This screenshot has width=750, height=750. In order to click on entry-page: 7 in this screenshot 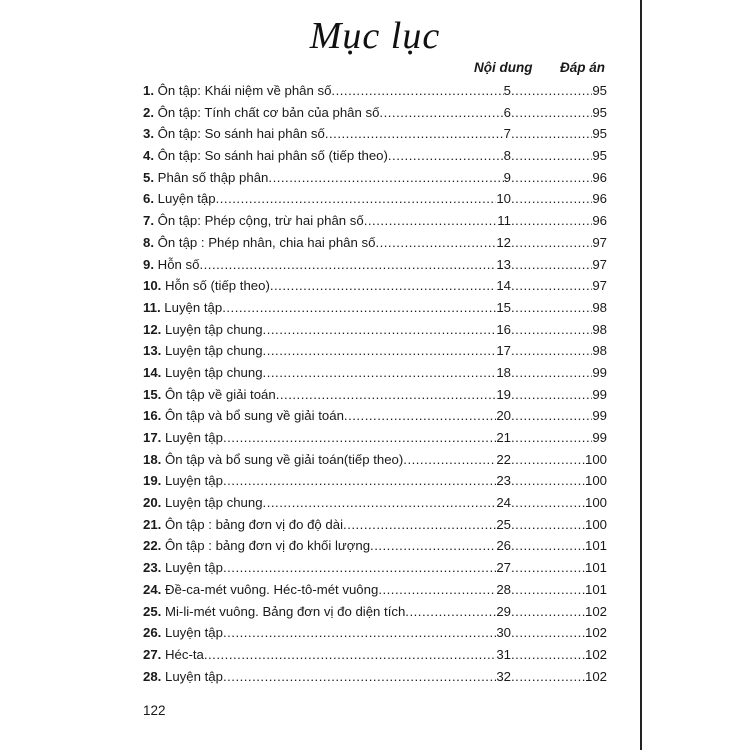, I will do `click(507, 134)`.